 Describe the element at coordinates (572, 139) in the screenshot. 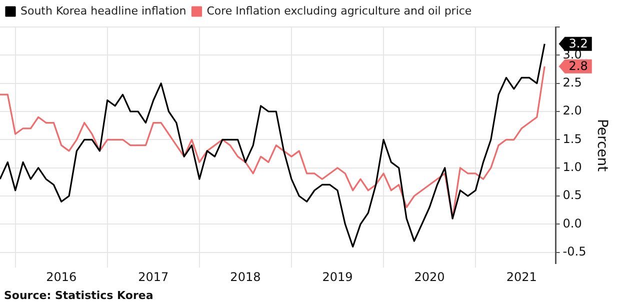

I see `y-tick-label: 1.5` at that location.